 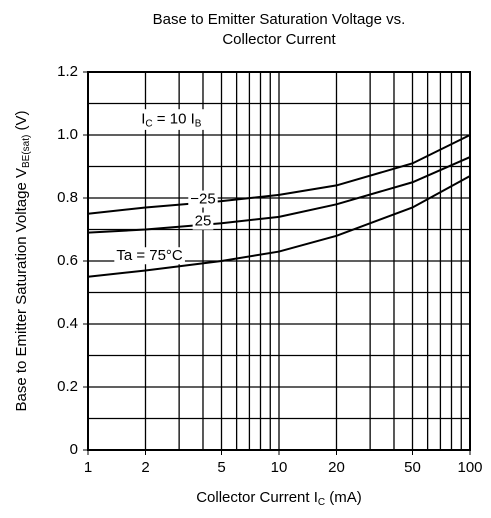 What do you see at coordinates (221, 467) in the screenshot?
I see `x-tick-label: 5` at bounding box center [221, 467].